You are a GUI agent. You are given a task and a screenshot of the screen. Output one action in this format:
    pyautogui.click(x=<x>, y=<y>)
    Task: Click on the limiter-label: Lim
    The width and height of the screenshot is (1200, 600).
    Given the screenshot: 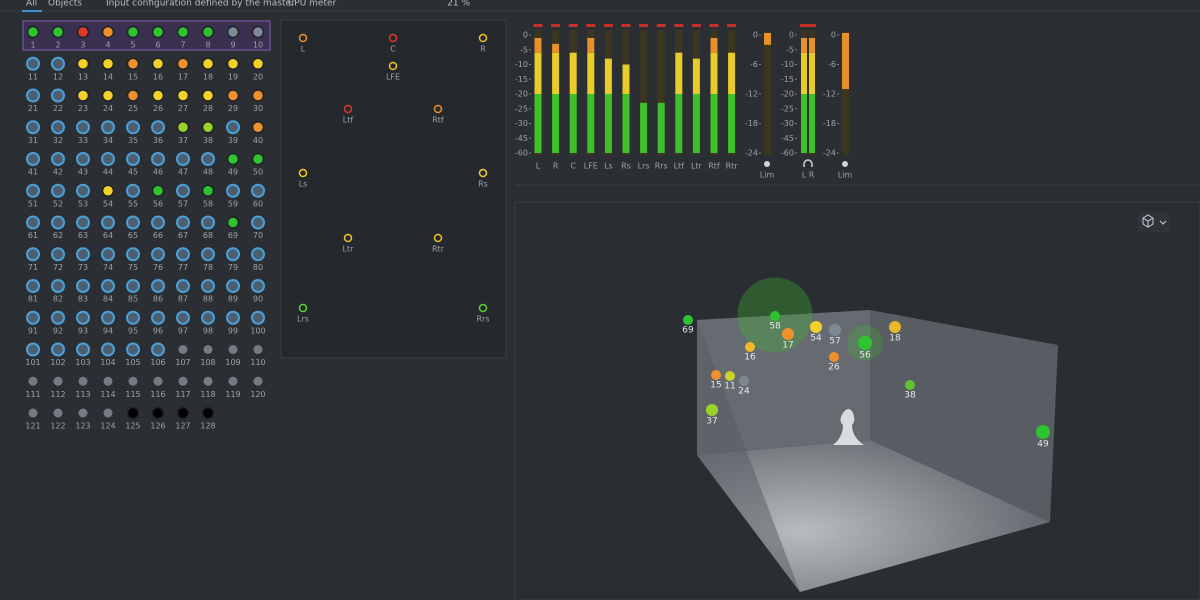 What is the action you would take?
    pyautogui.click(x=845, y=175)
    